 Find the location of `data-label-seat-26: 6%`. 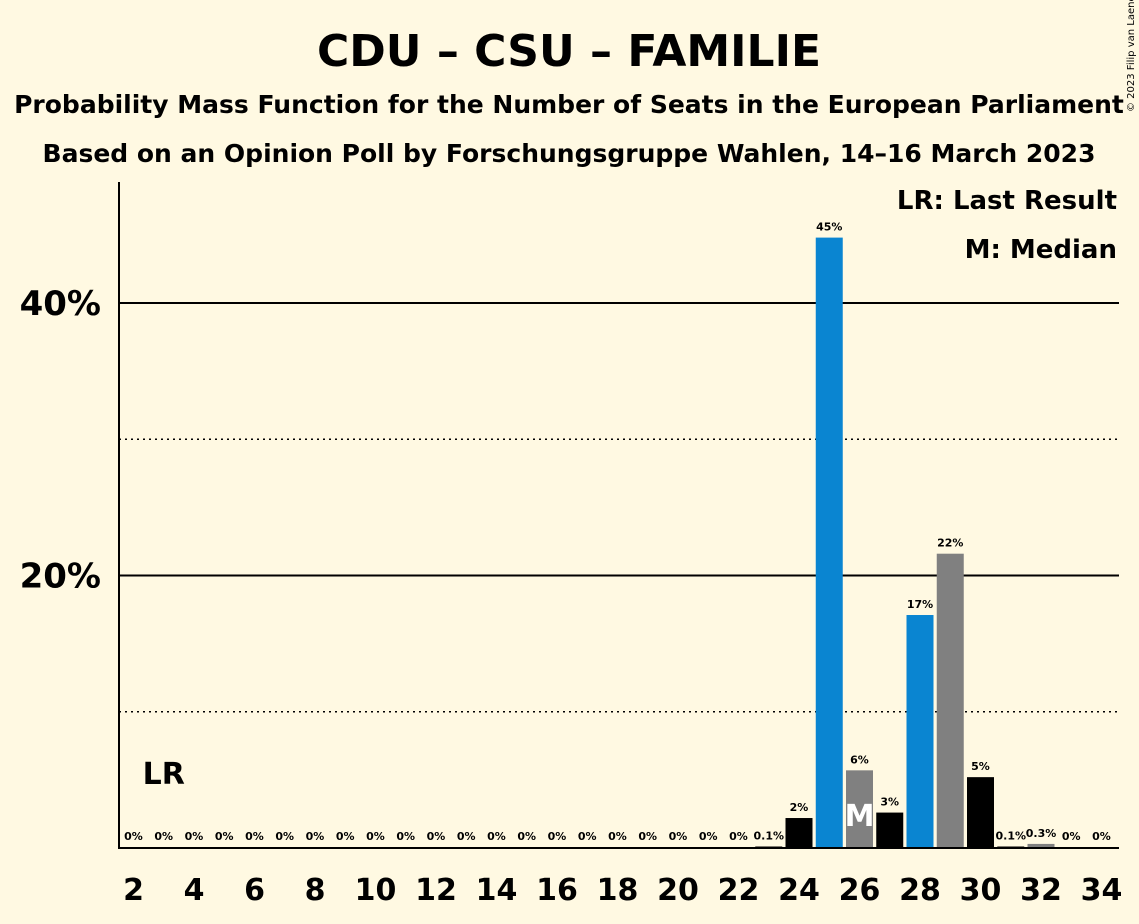

data-label-seat-26: 6% is located at coordinates (859, 759).